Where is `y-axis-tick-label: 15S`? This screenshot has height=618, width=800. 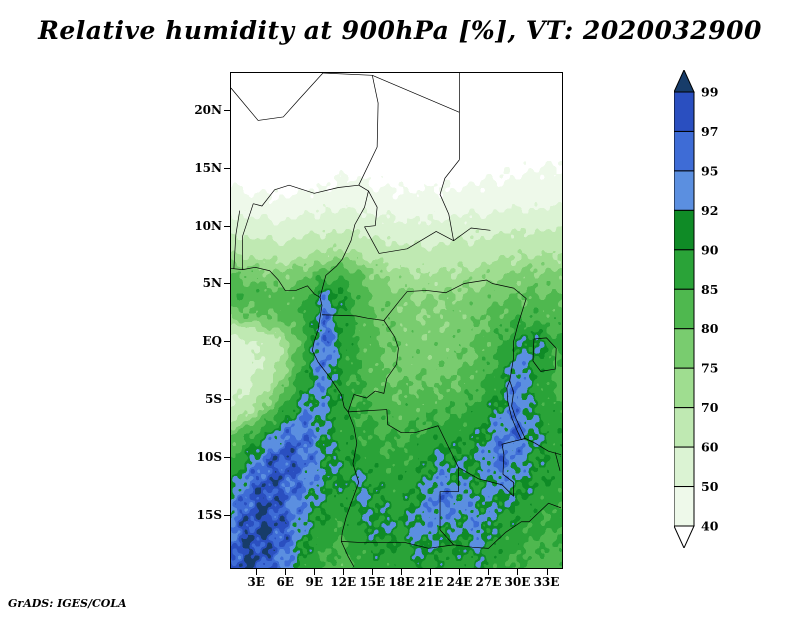
y-axis-tick-label: 15S is located at coordinates (209, 514).